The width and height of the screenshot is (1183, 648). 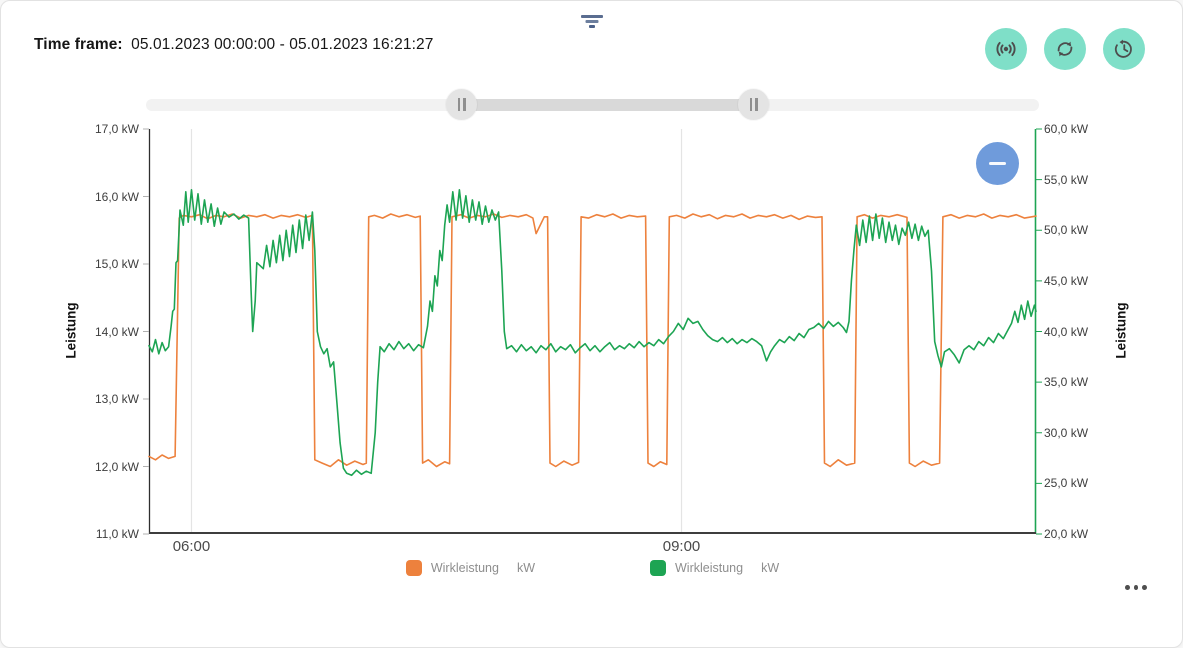 I want to click on time-frame-label: Time frame:, so click(x=78, y=44).